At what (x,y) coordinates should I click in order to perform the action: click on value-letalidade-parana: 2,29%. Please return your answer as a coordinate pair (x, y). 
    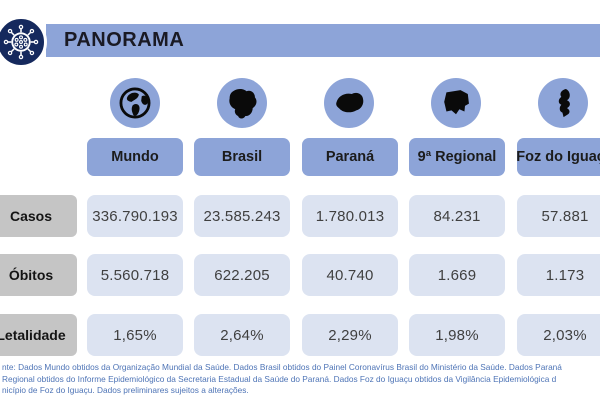
    Looking at the image, I should click on (350, 335).